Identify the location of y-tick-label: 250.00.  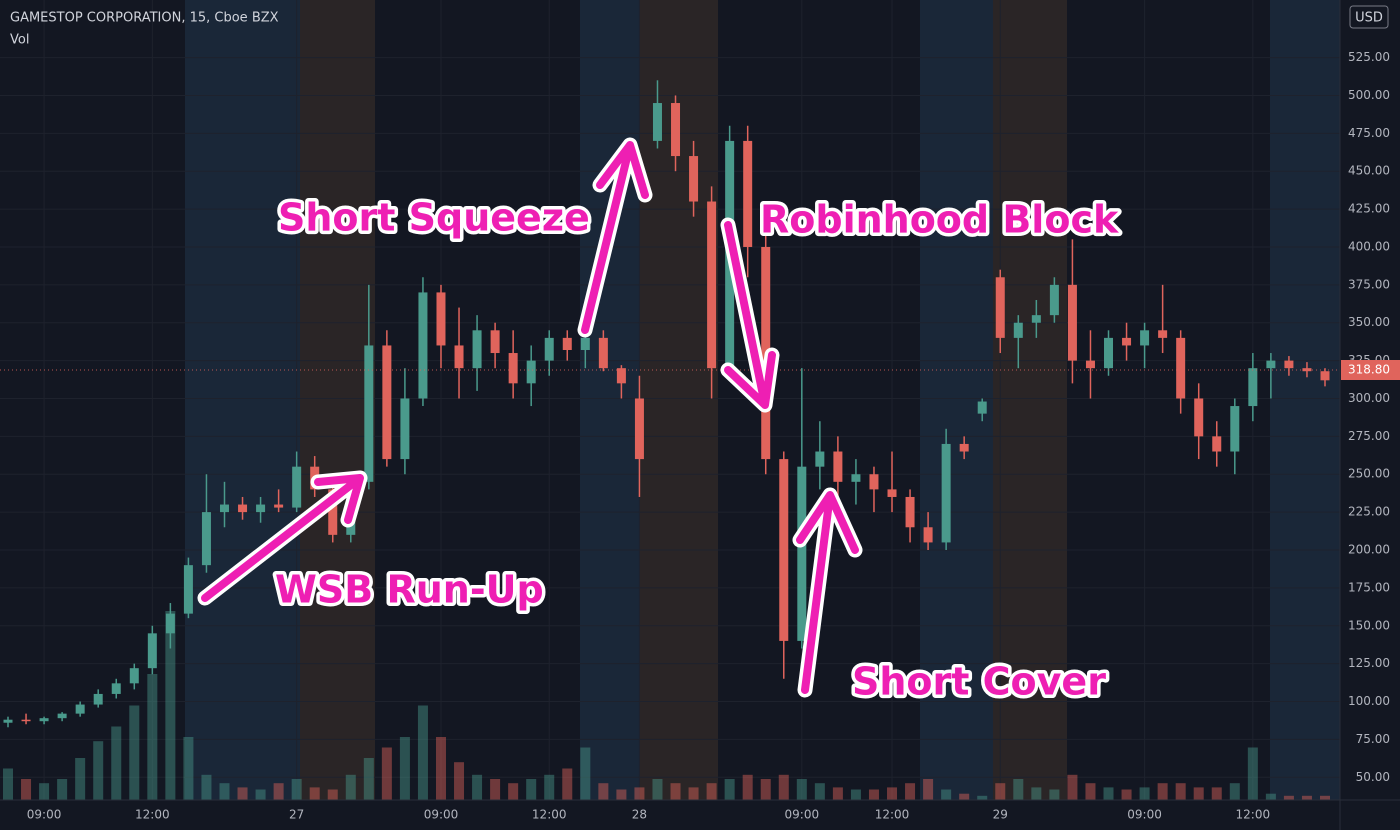
(1369, 474).